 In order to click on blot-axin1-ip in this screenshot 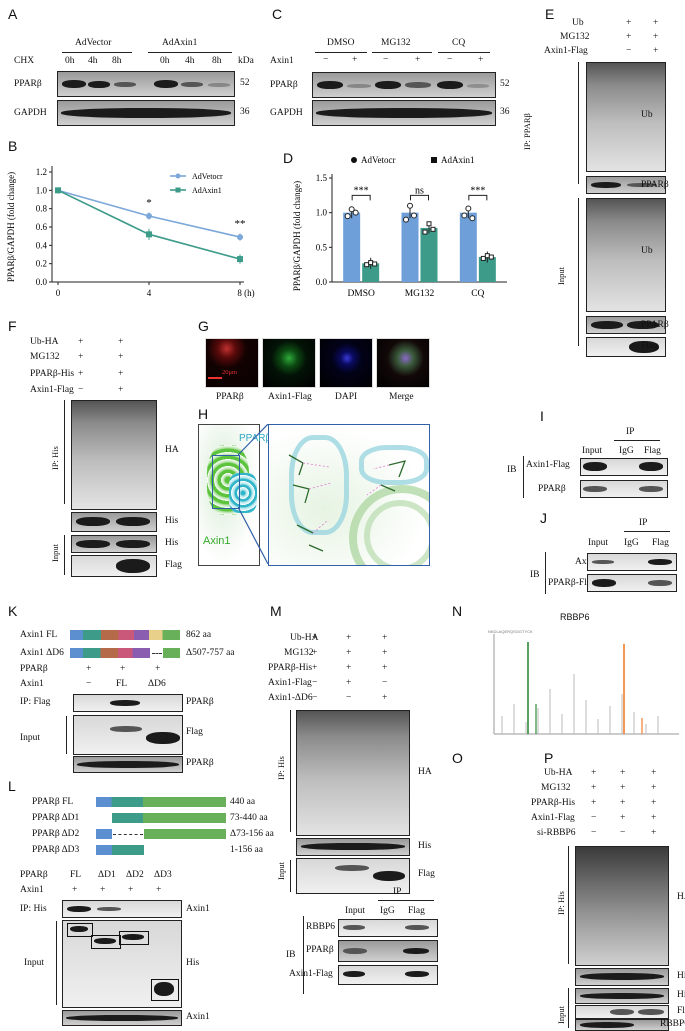, I will do `click(122, 909)`.